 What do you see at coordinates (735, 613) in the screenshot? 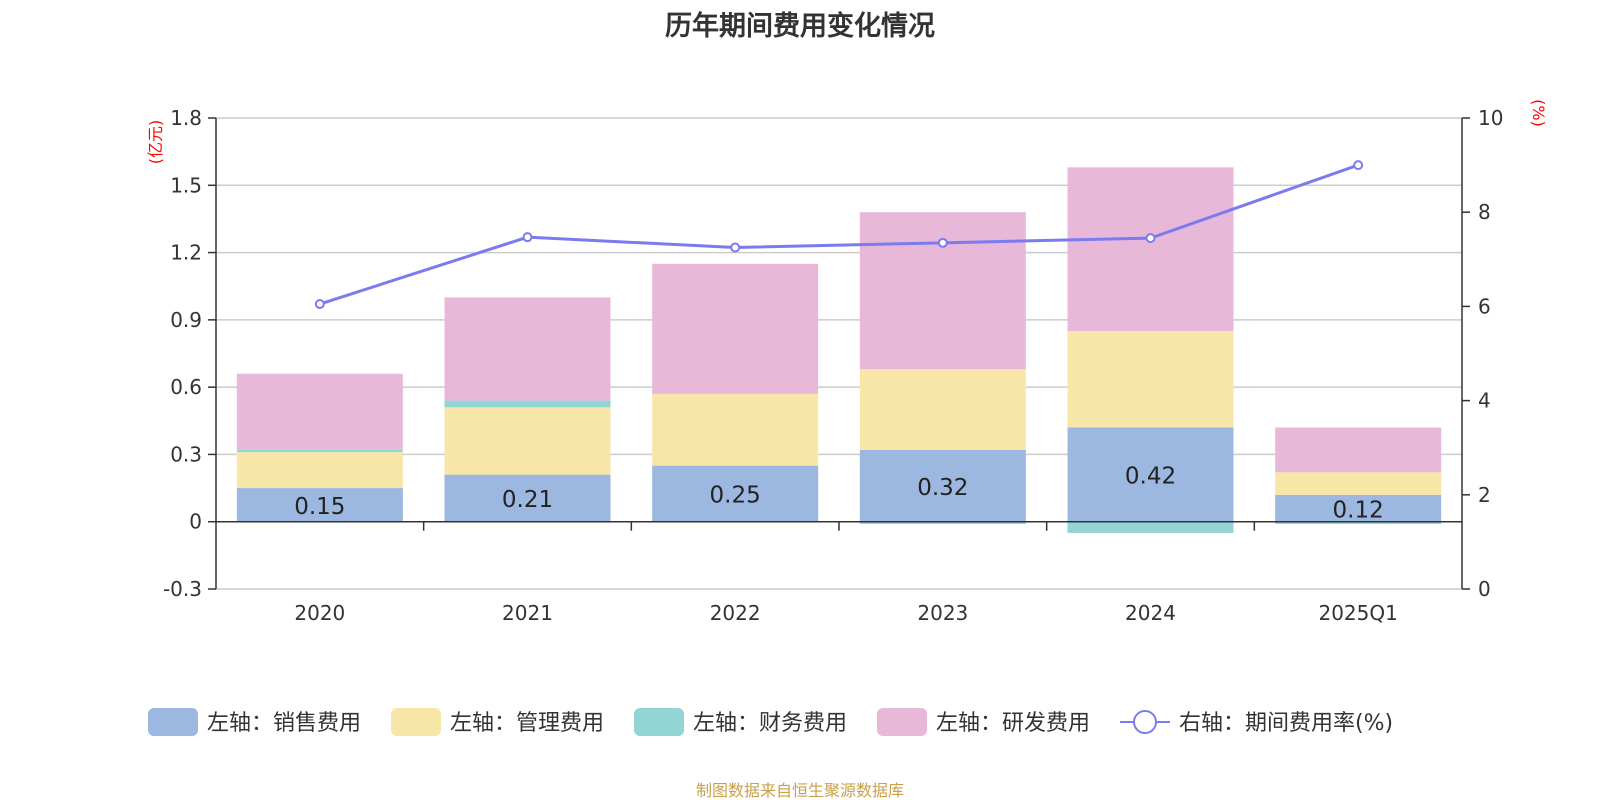
I see `x-tick-label: 2022` at bounding box center [735, 613].